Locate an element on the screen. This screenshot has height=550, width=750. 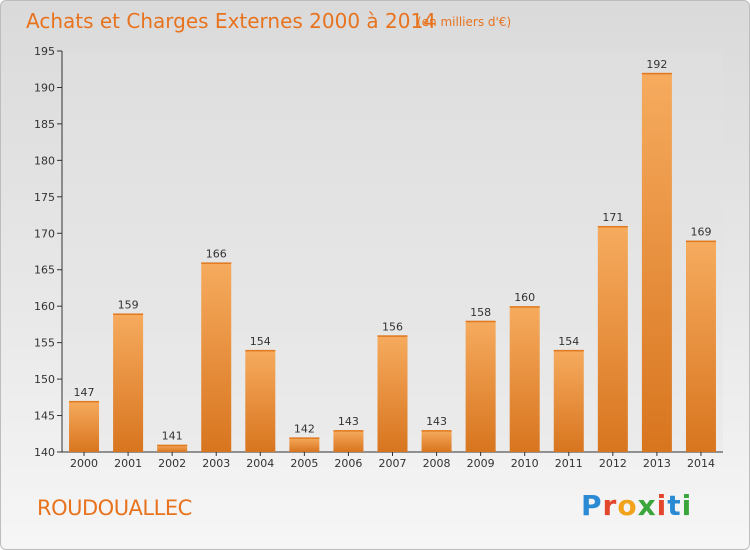
data-label: 171 is located at coordinates (612, 217).